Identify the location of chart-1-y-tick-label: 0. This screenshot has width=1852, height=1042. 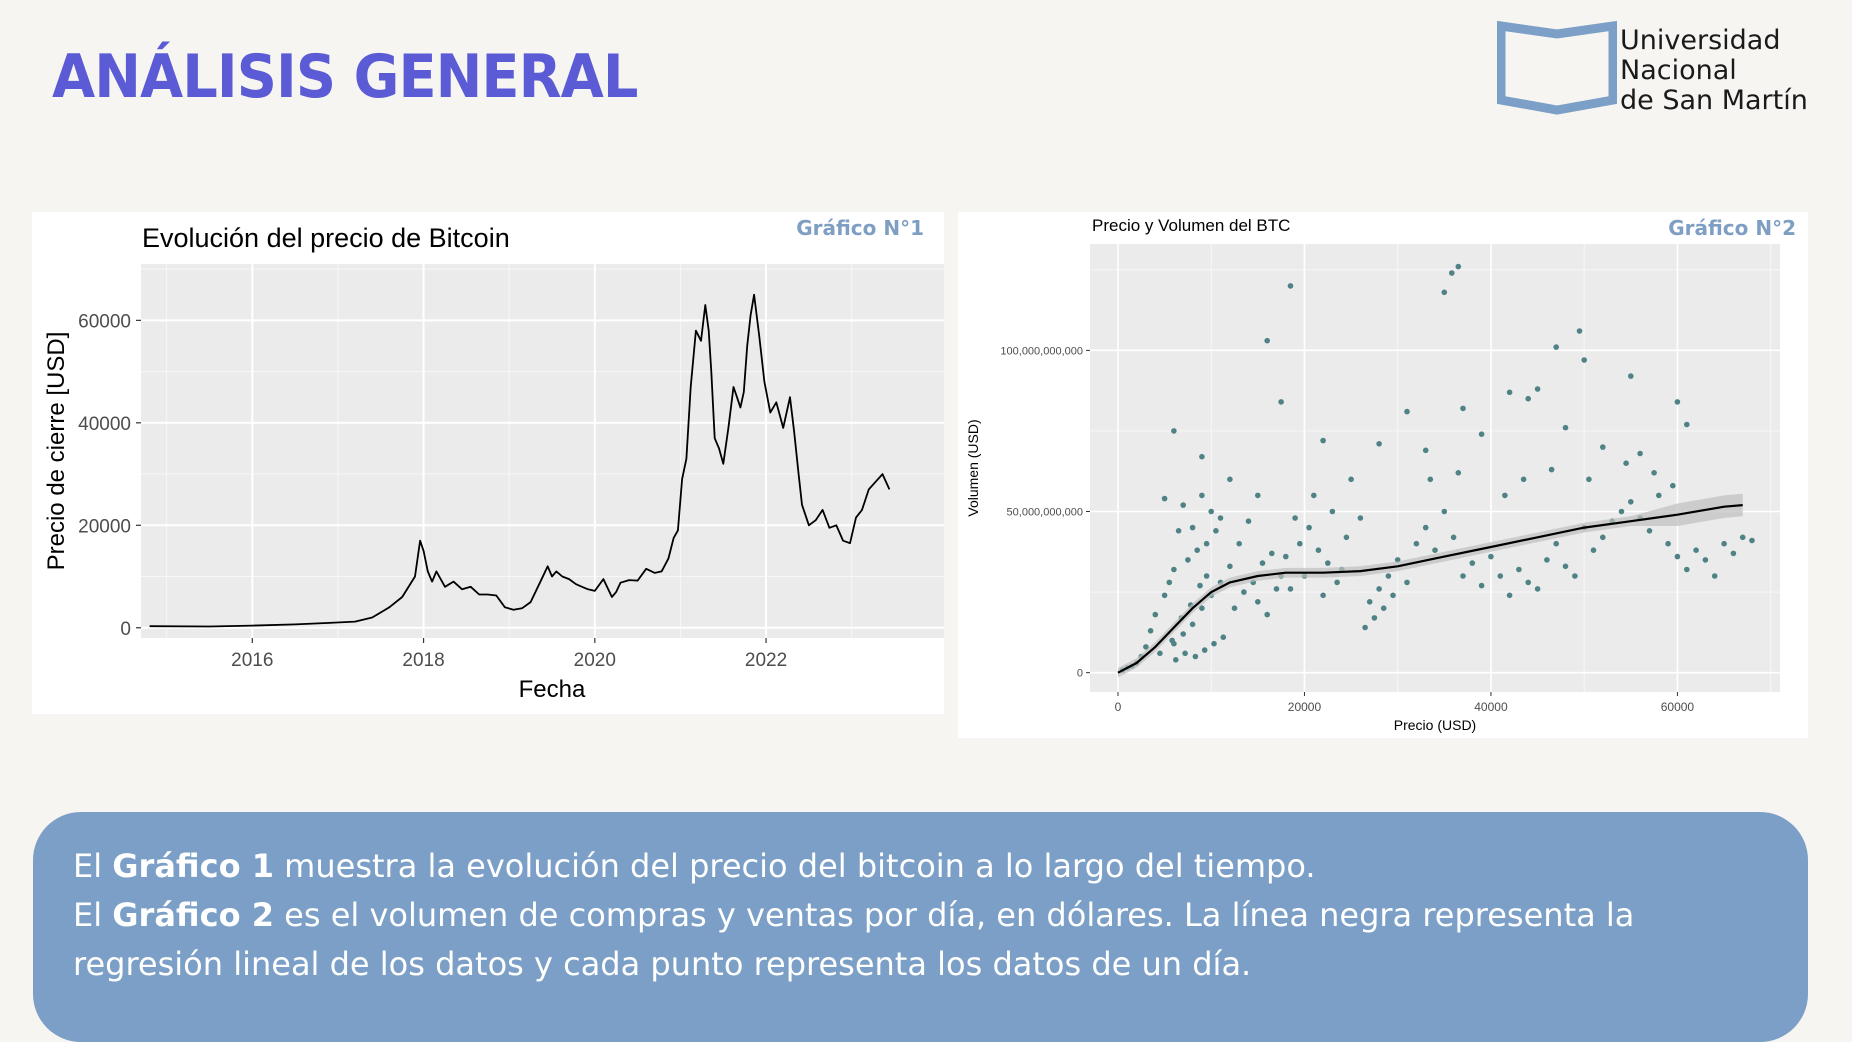
(125, 629).